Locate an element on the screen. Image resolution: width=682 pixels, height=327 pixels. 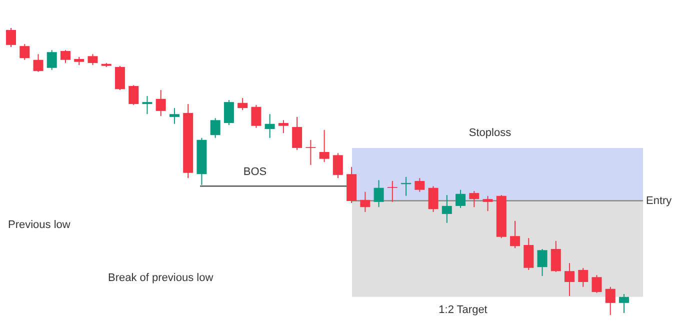
band-label: 1:2 Target is located at coordinates (463, 310).